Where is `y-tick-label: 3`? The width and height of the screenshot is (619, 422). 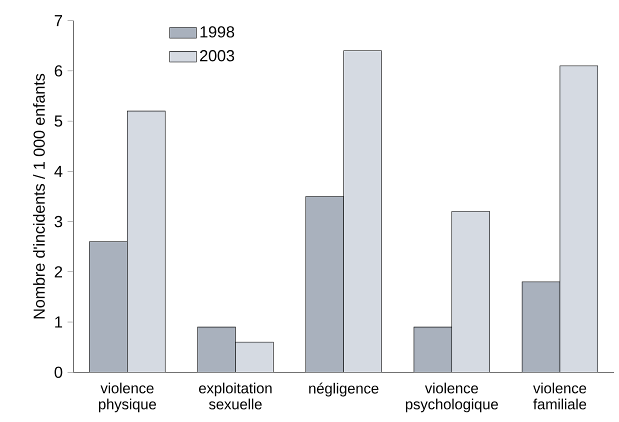 y-tick-label: 3 is located at coordinates (58, 222).